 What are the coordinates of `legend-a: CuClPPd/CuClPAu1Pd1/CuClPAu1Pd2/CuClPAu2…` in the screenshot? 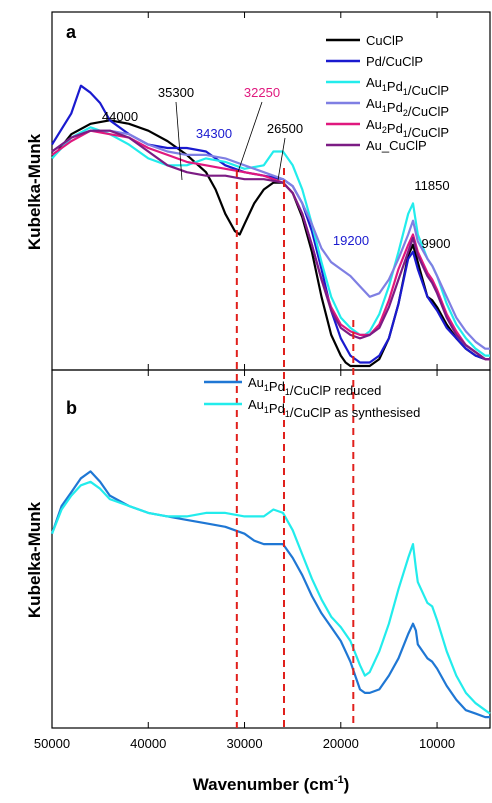 It's located at (387, 93).